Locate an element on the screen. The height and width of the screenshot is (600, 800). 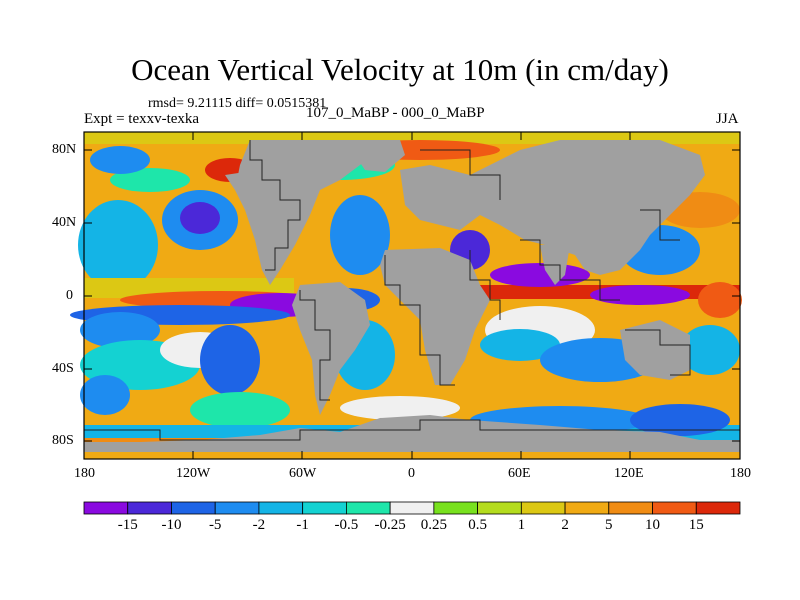
colorbar is located at coordinates (412, 508).